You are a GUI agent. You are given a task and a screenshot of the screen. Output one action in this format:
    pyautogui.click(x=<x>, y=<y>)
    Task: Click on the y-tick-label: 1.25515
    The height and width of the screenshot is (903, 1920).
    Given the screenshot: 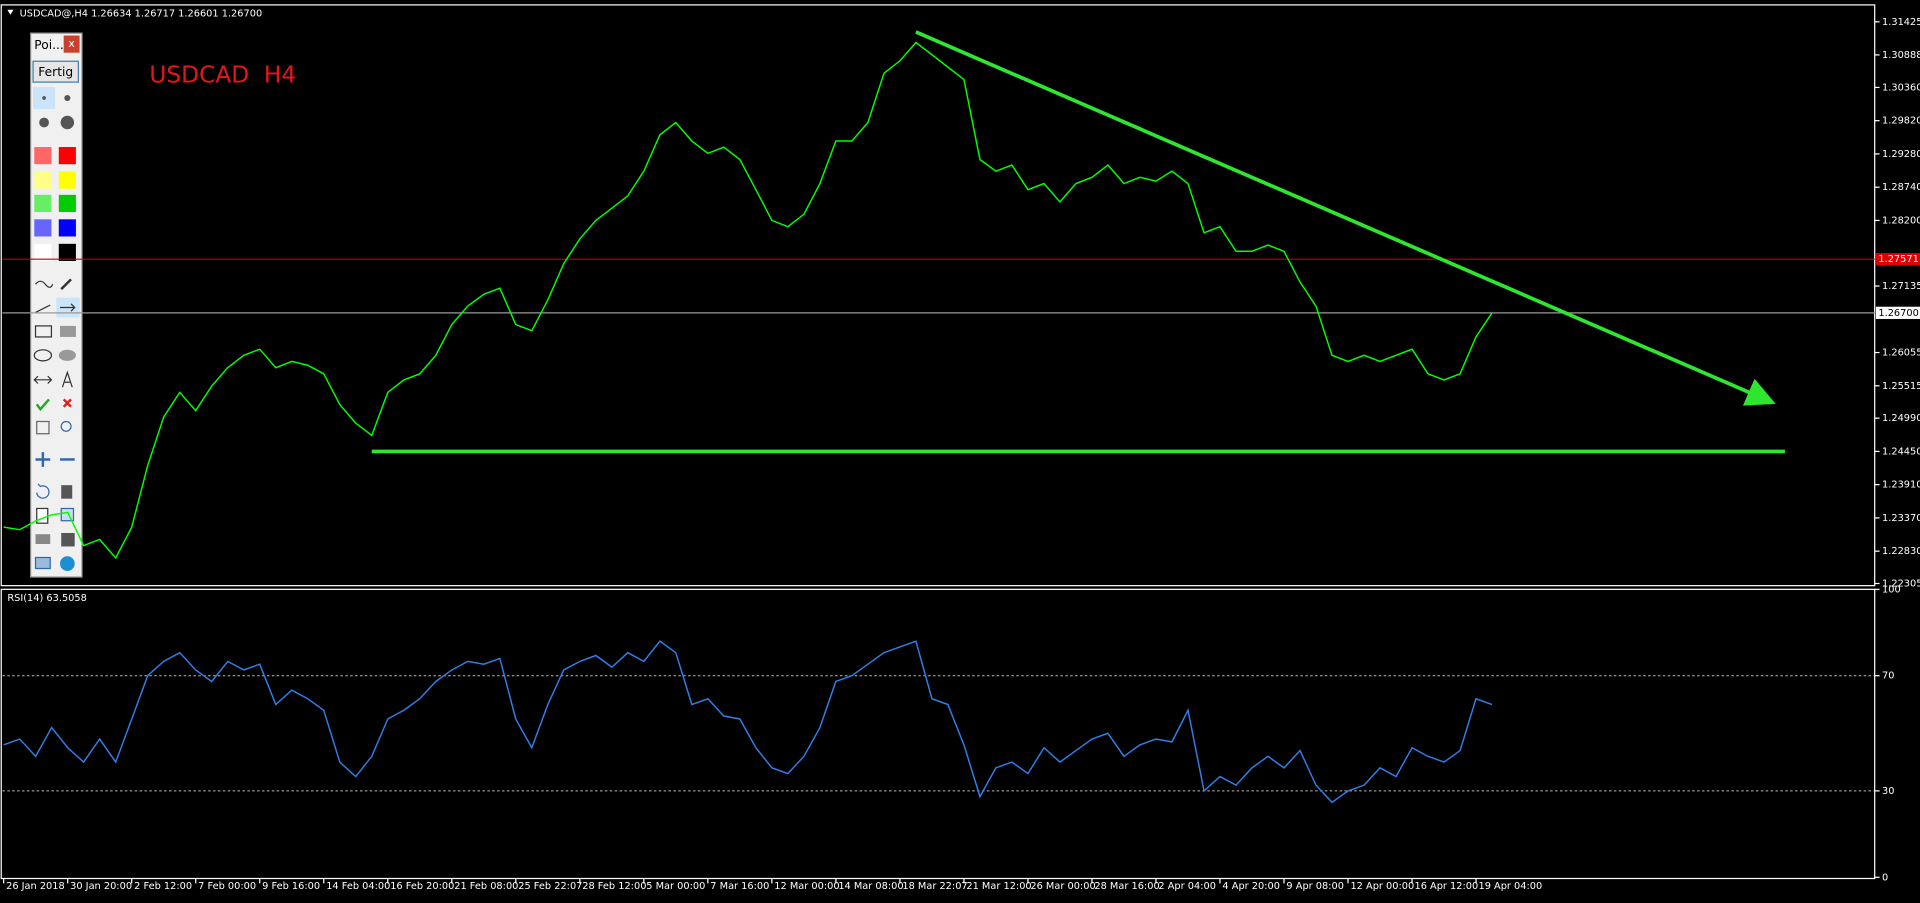 What is the action you would take?
    pyautogui.click(x=1901, y=386)
    